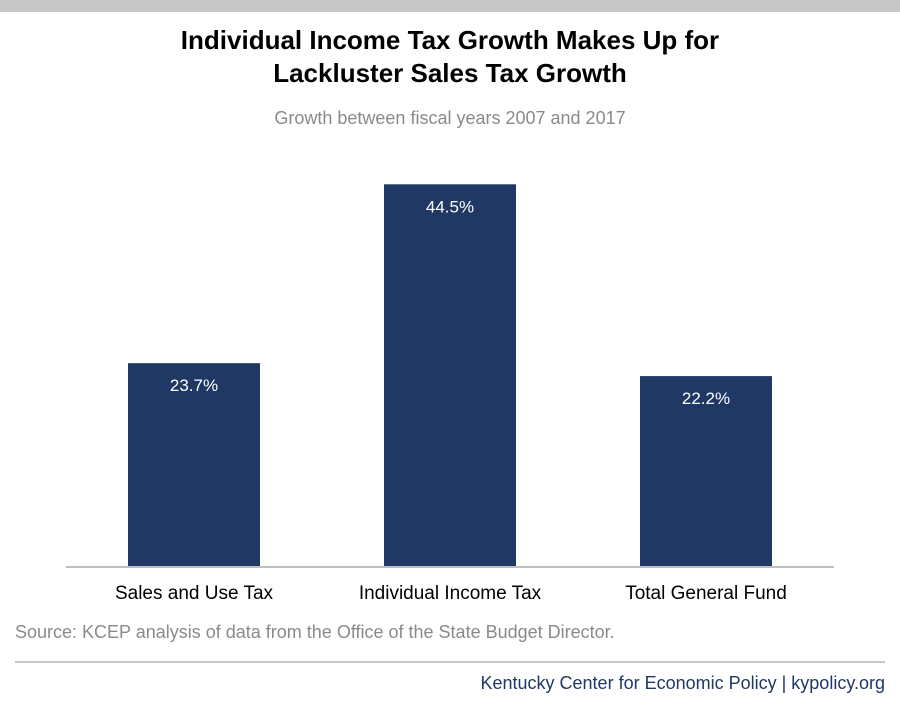 Image resolution: width=900 pixels, height=702 pixels. I want to click on bar-value-label: 44.5%, so click(450, 206).